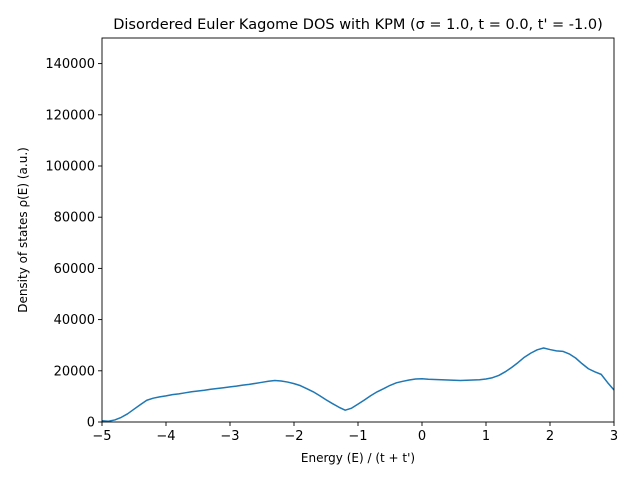 This screenshot has height=480, width=640. What do you see at coordinates (73, 244) in the screenshot?
I see `y-axis-ticks: 0 20000 40000 60000 80000 100000 120000 140000` at bounding box center [73, 244].